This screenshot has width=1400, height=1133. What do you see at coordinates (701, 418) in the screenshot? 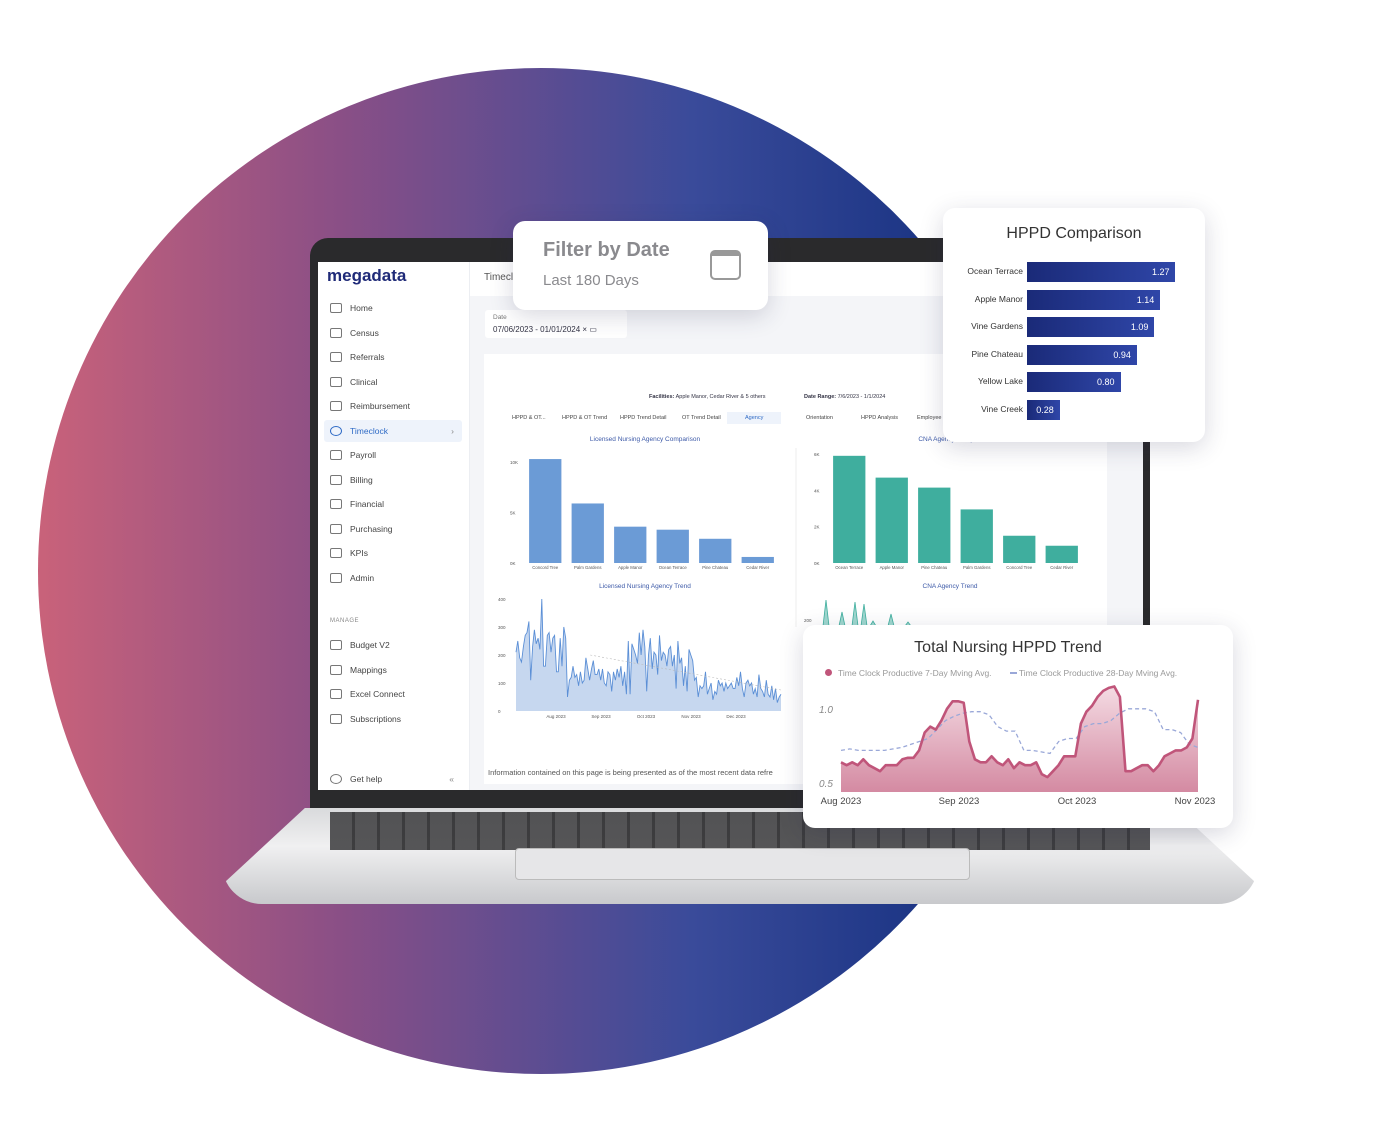
I see `tab-ot-trend-detail: OT Trend Detail` at bounding box center [701, 418].